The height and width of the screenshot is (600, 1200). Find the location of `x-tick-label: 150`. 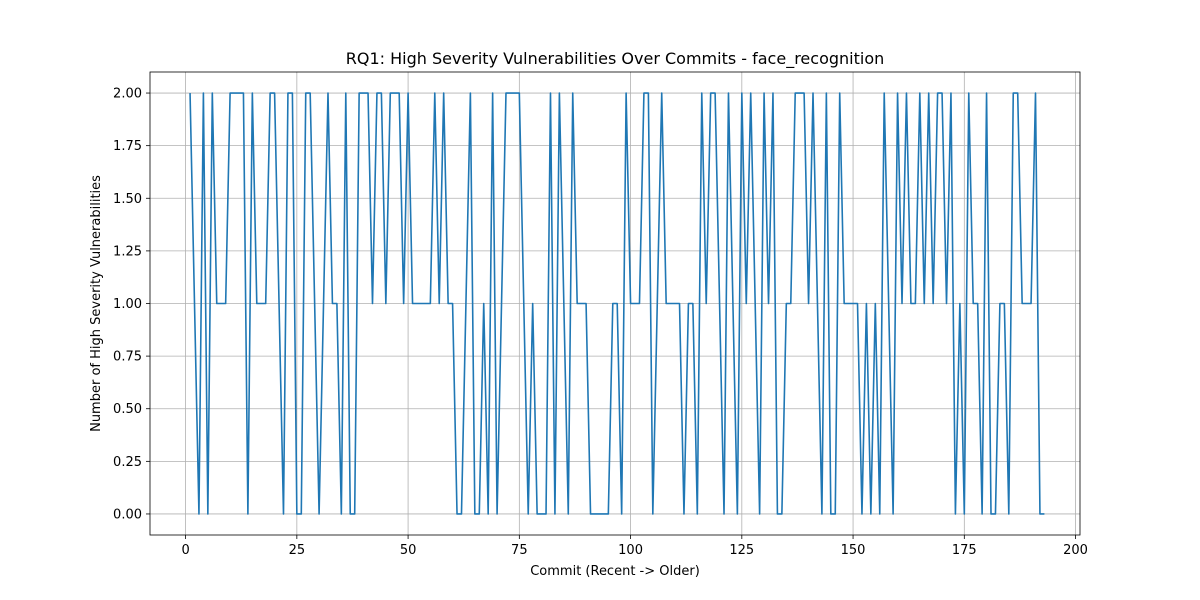

x-tick-label: 150 is located at coordinates (853, 550).